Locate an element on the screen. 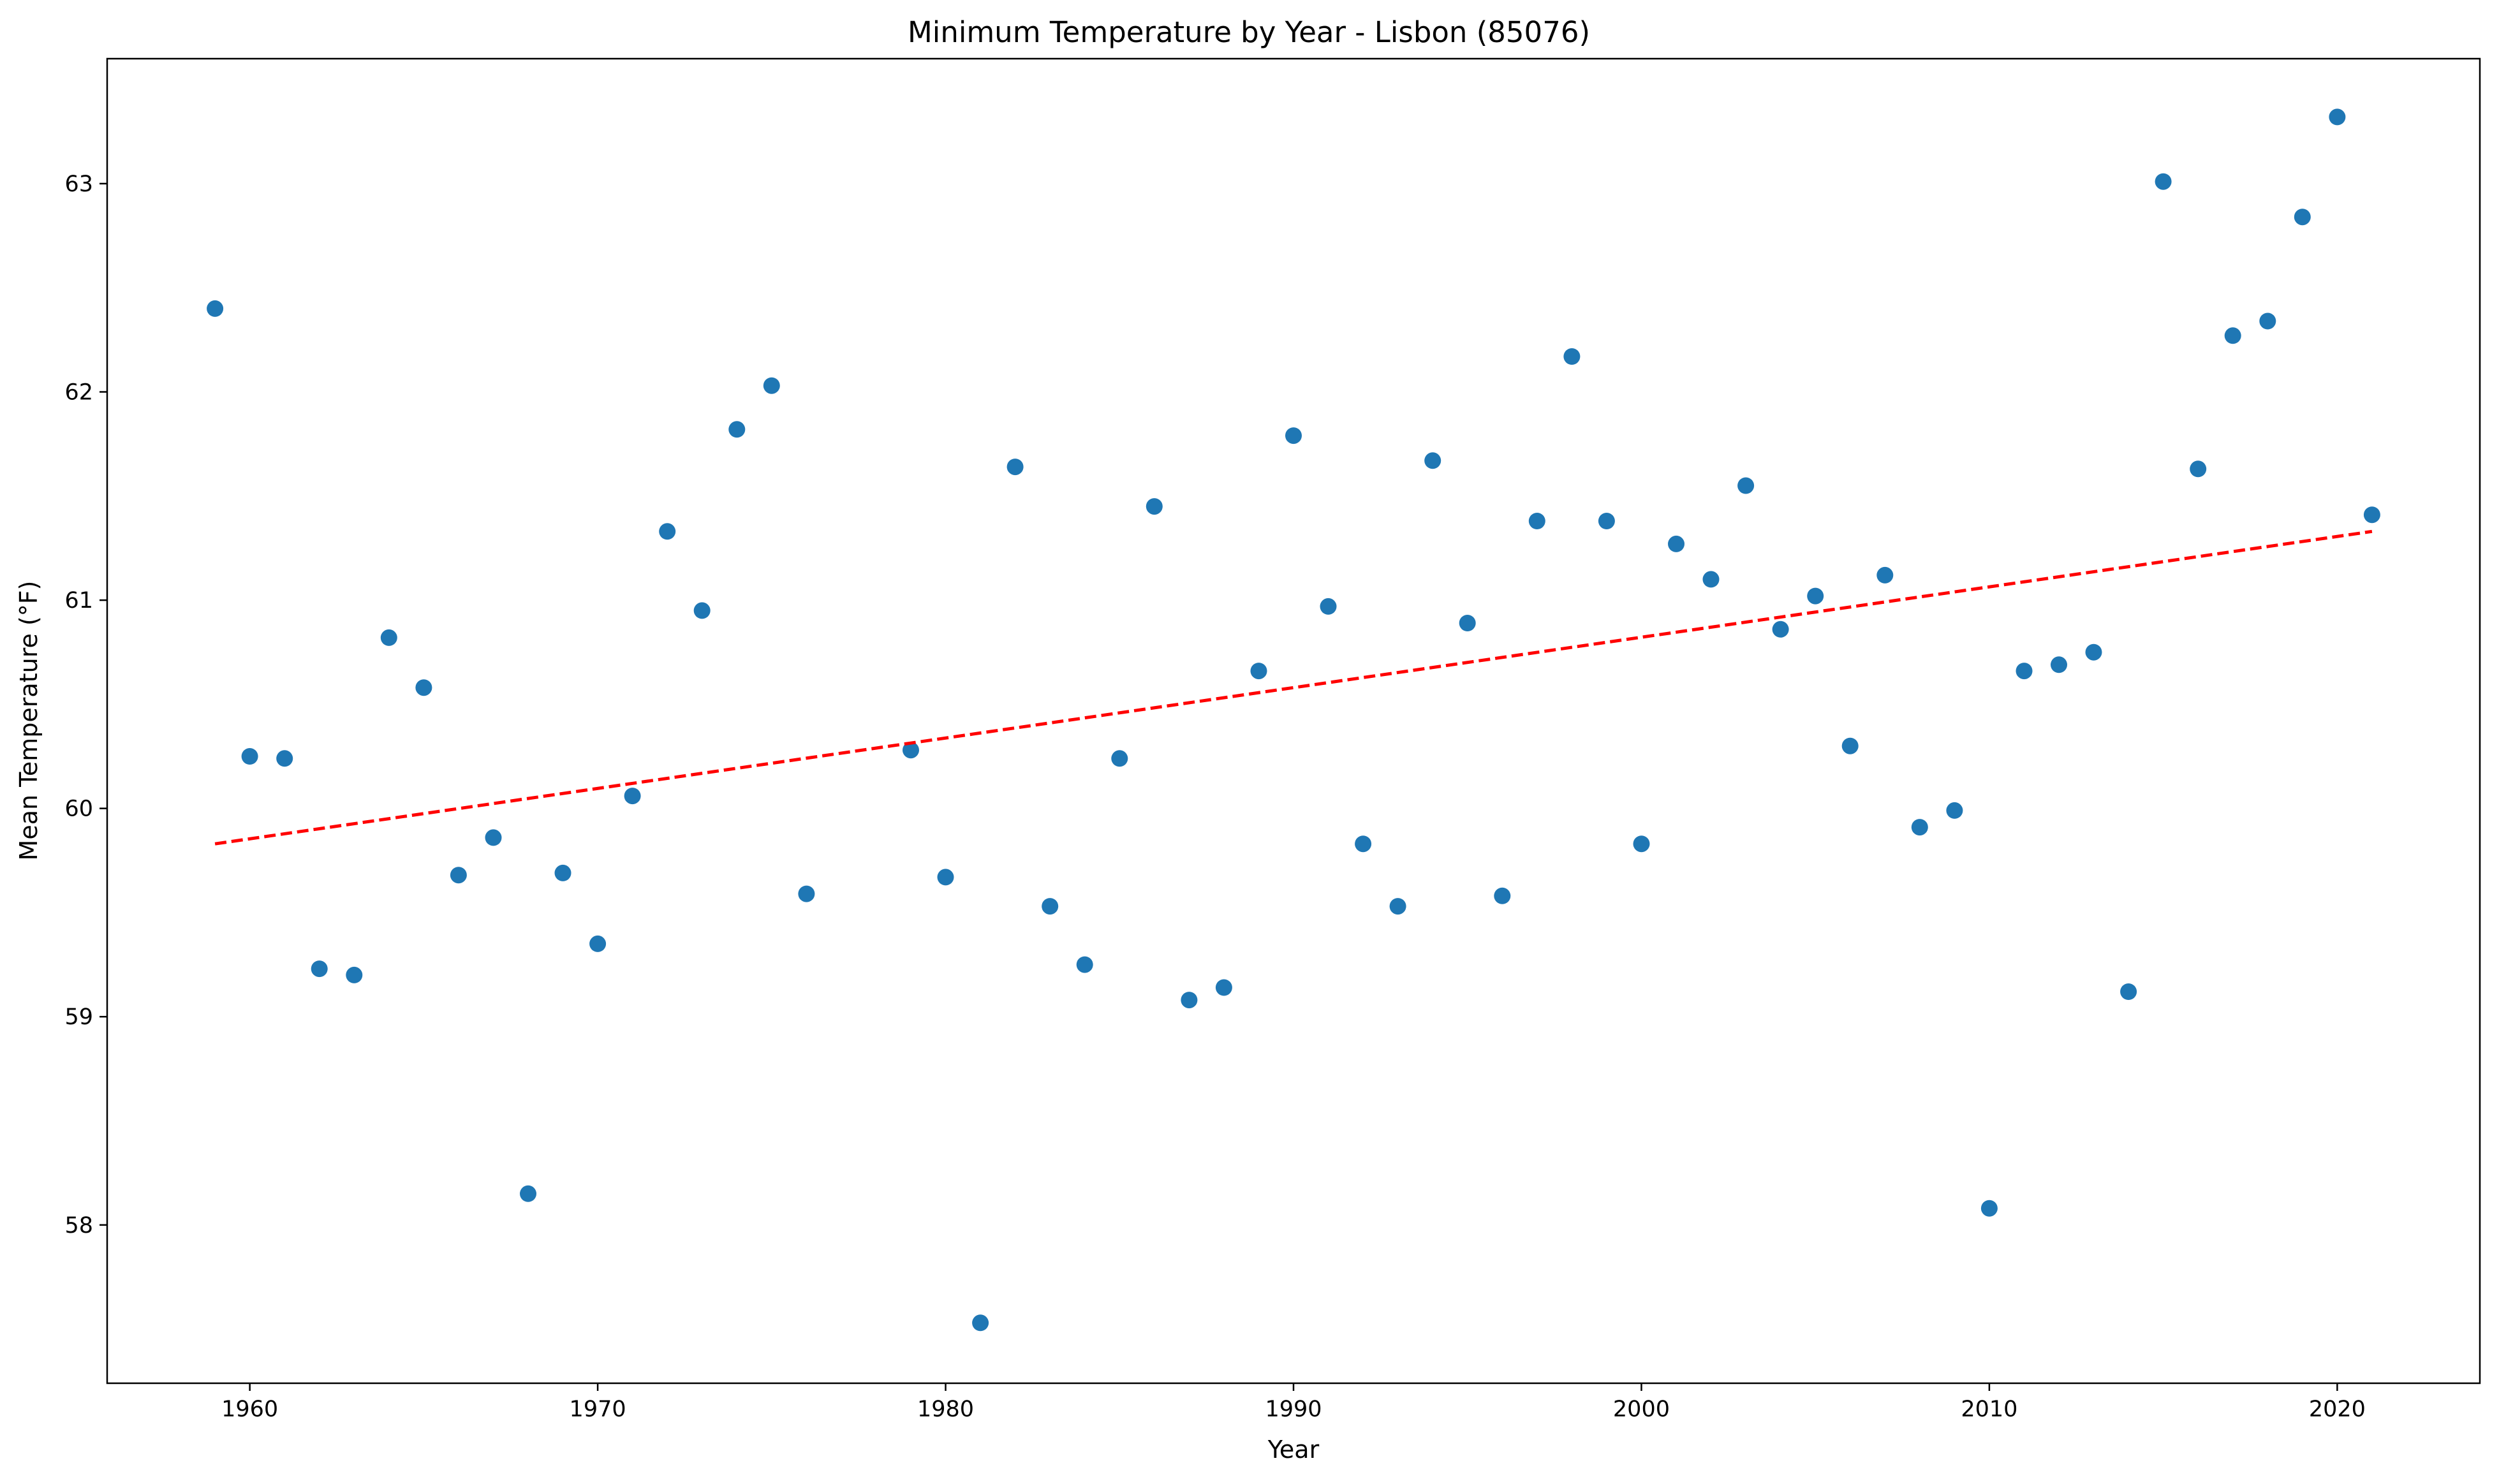 The height and width of the screenshot is (1484, 2499). y-axis-label: Mean Temperature (°F) is located at coordinates (29, 721).